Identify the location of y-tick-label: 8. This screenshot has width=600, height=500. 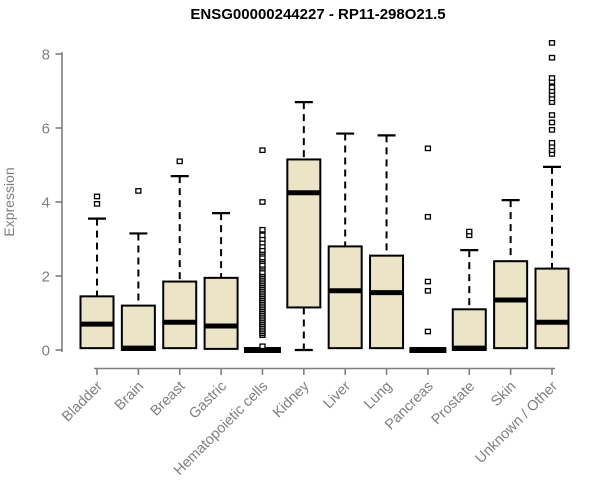
(46, 55).